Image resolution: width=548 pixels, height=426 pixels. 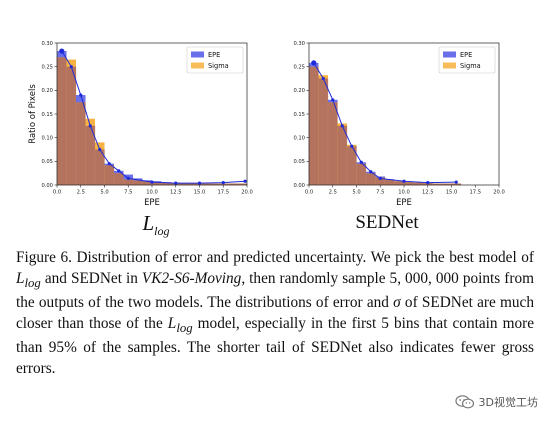 I want to click on watermark-text: 3D视觉工坊, so click(x=508, y=402).